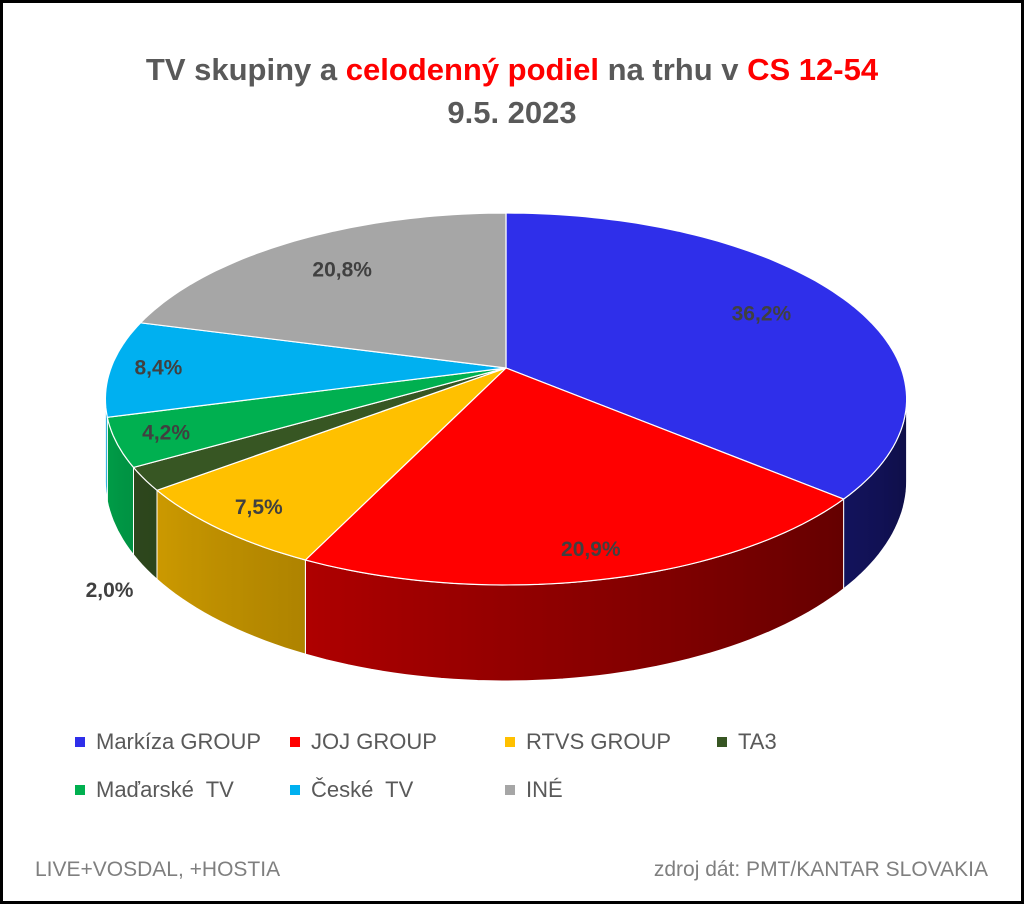  I want to click on chart-subtitle: 9.5. 2023, so click(512, 112).